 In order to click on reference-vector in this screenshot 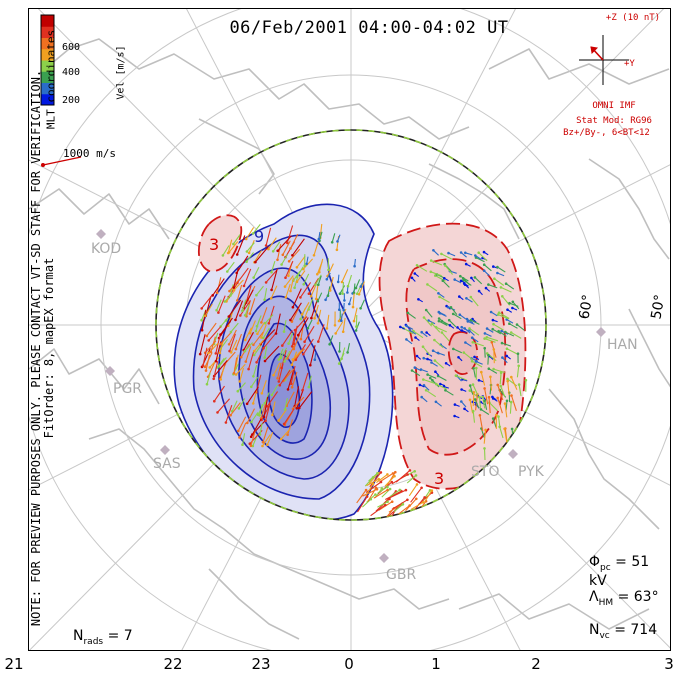, I will do `click(61, 161)`.